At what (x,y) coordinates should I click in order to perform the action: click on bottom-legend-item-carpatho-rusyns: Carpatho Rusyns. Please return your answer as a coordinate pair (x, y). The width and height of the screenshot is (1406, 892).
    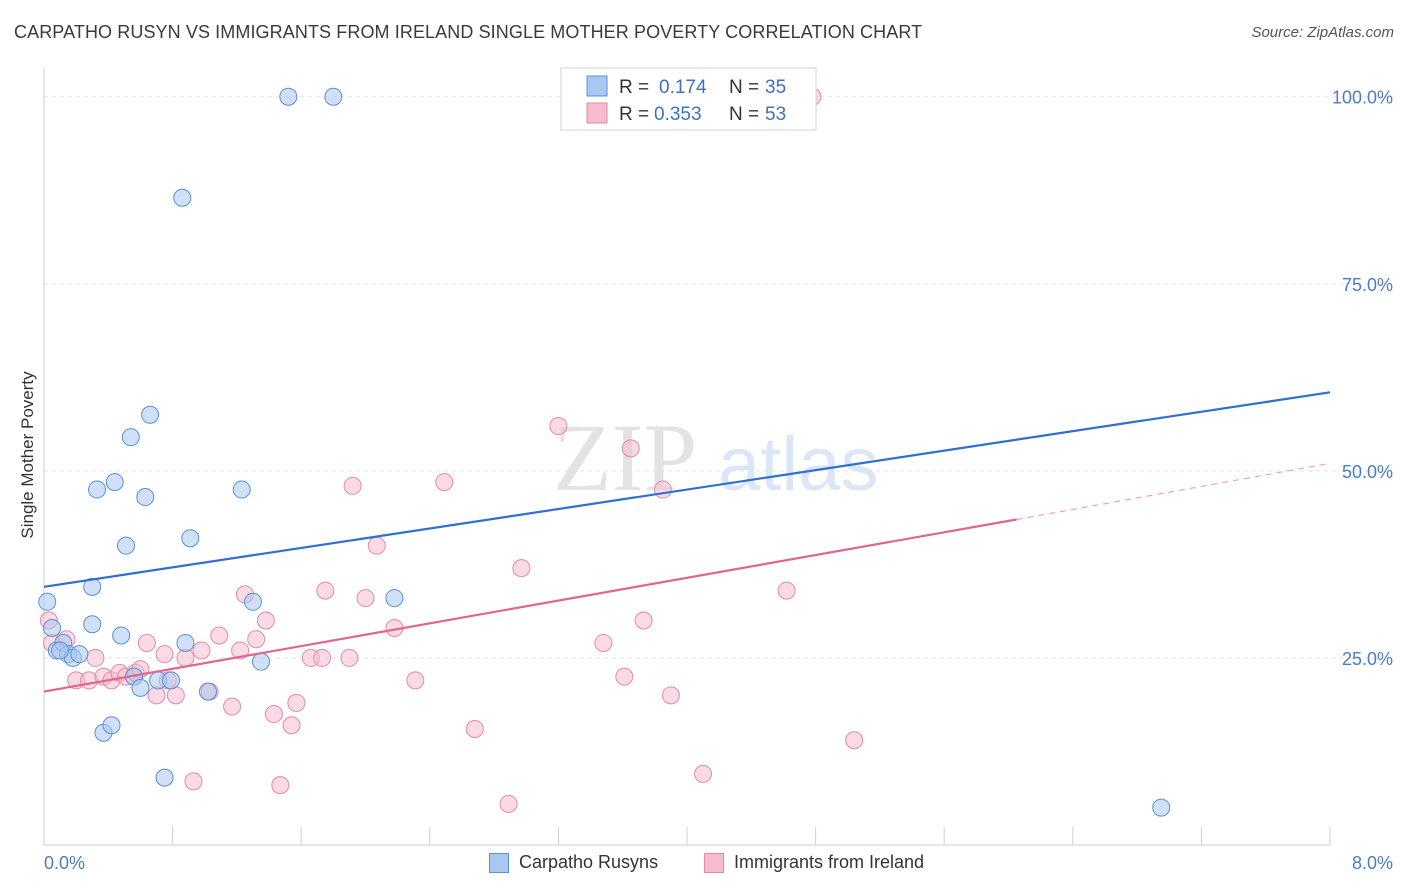
    Looking at the image, I should click on (573, 862).